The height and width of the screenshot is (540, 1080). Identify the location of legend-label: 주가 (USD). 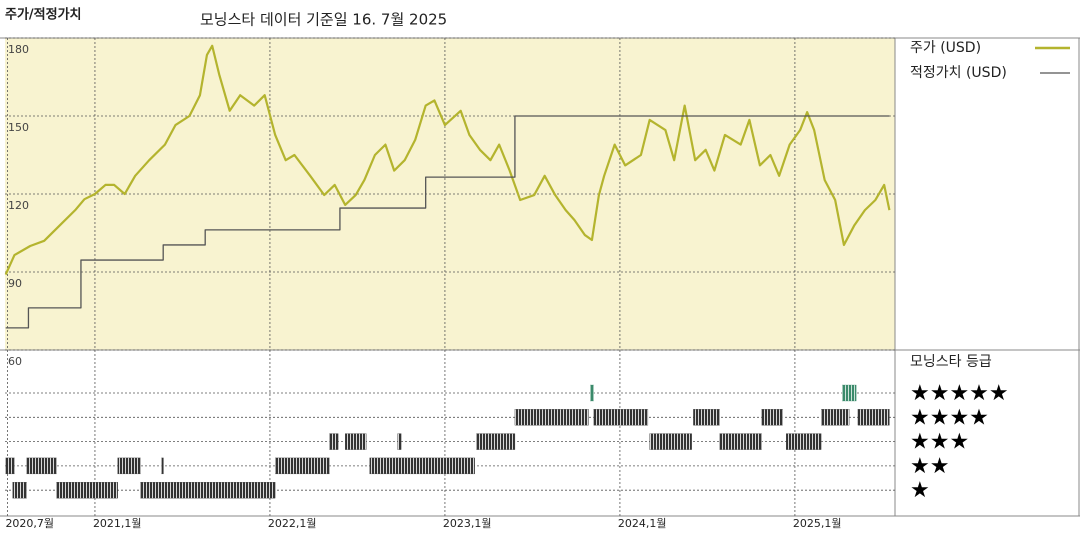
(945, 48).